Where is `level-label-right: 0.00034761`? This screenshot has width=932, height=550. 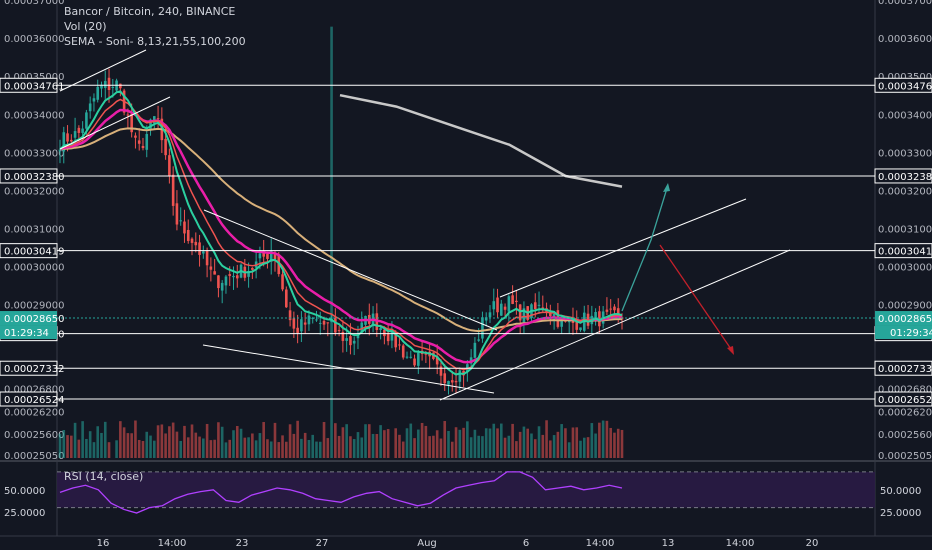 level-label-right: 0.00034761 is located at coordinates (905, 86).